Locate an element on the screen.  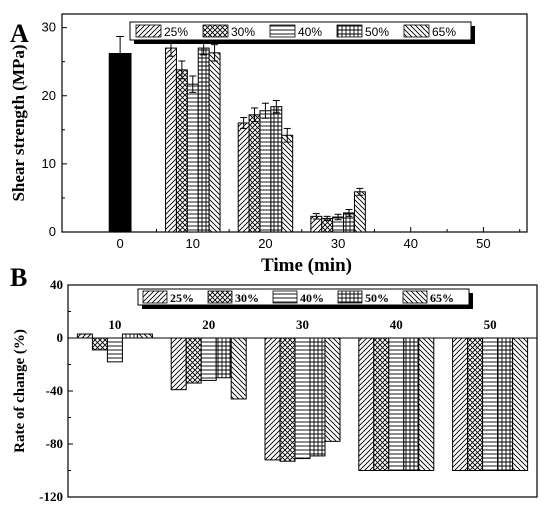
category-label-b: 10 is located at coordinates (114, 324).